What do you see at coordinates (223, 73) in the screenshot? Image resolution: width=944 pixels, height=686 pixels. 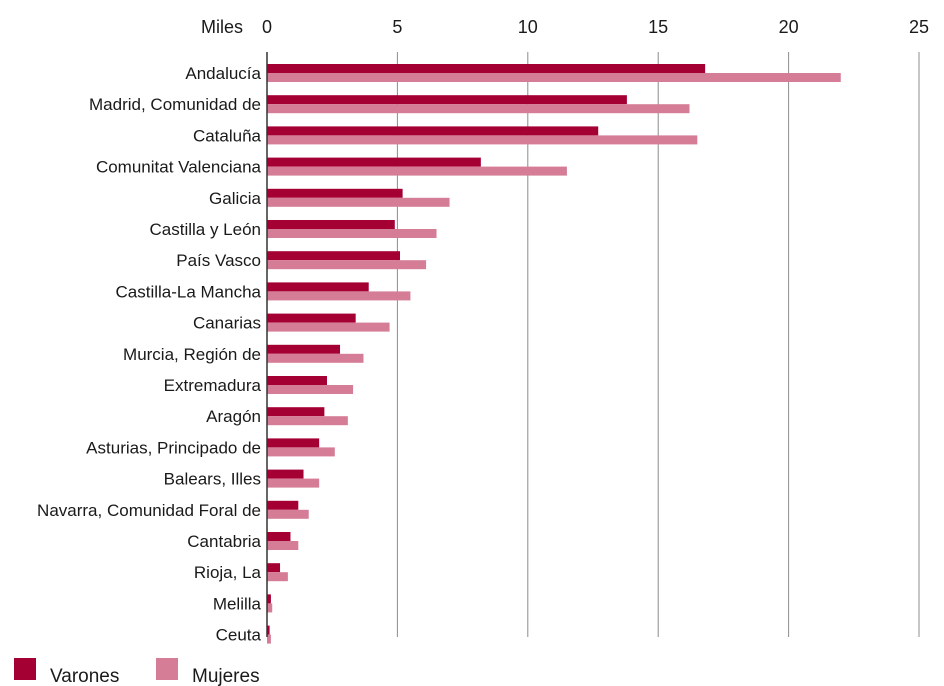 I see `category-label: Andalucía` at bounding box center [223, 73].